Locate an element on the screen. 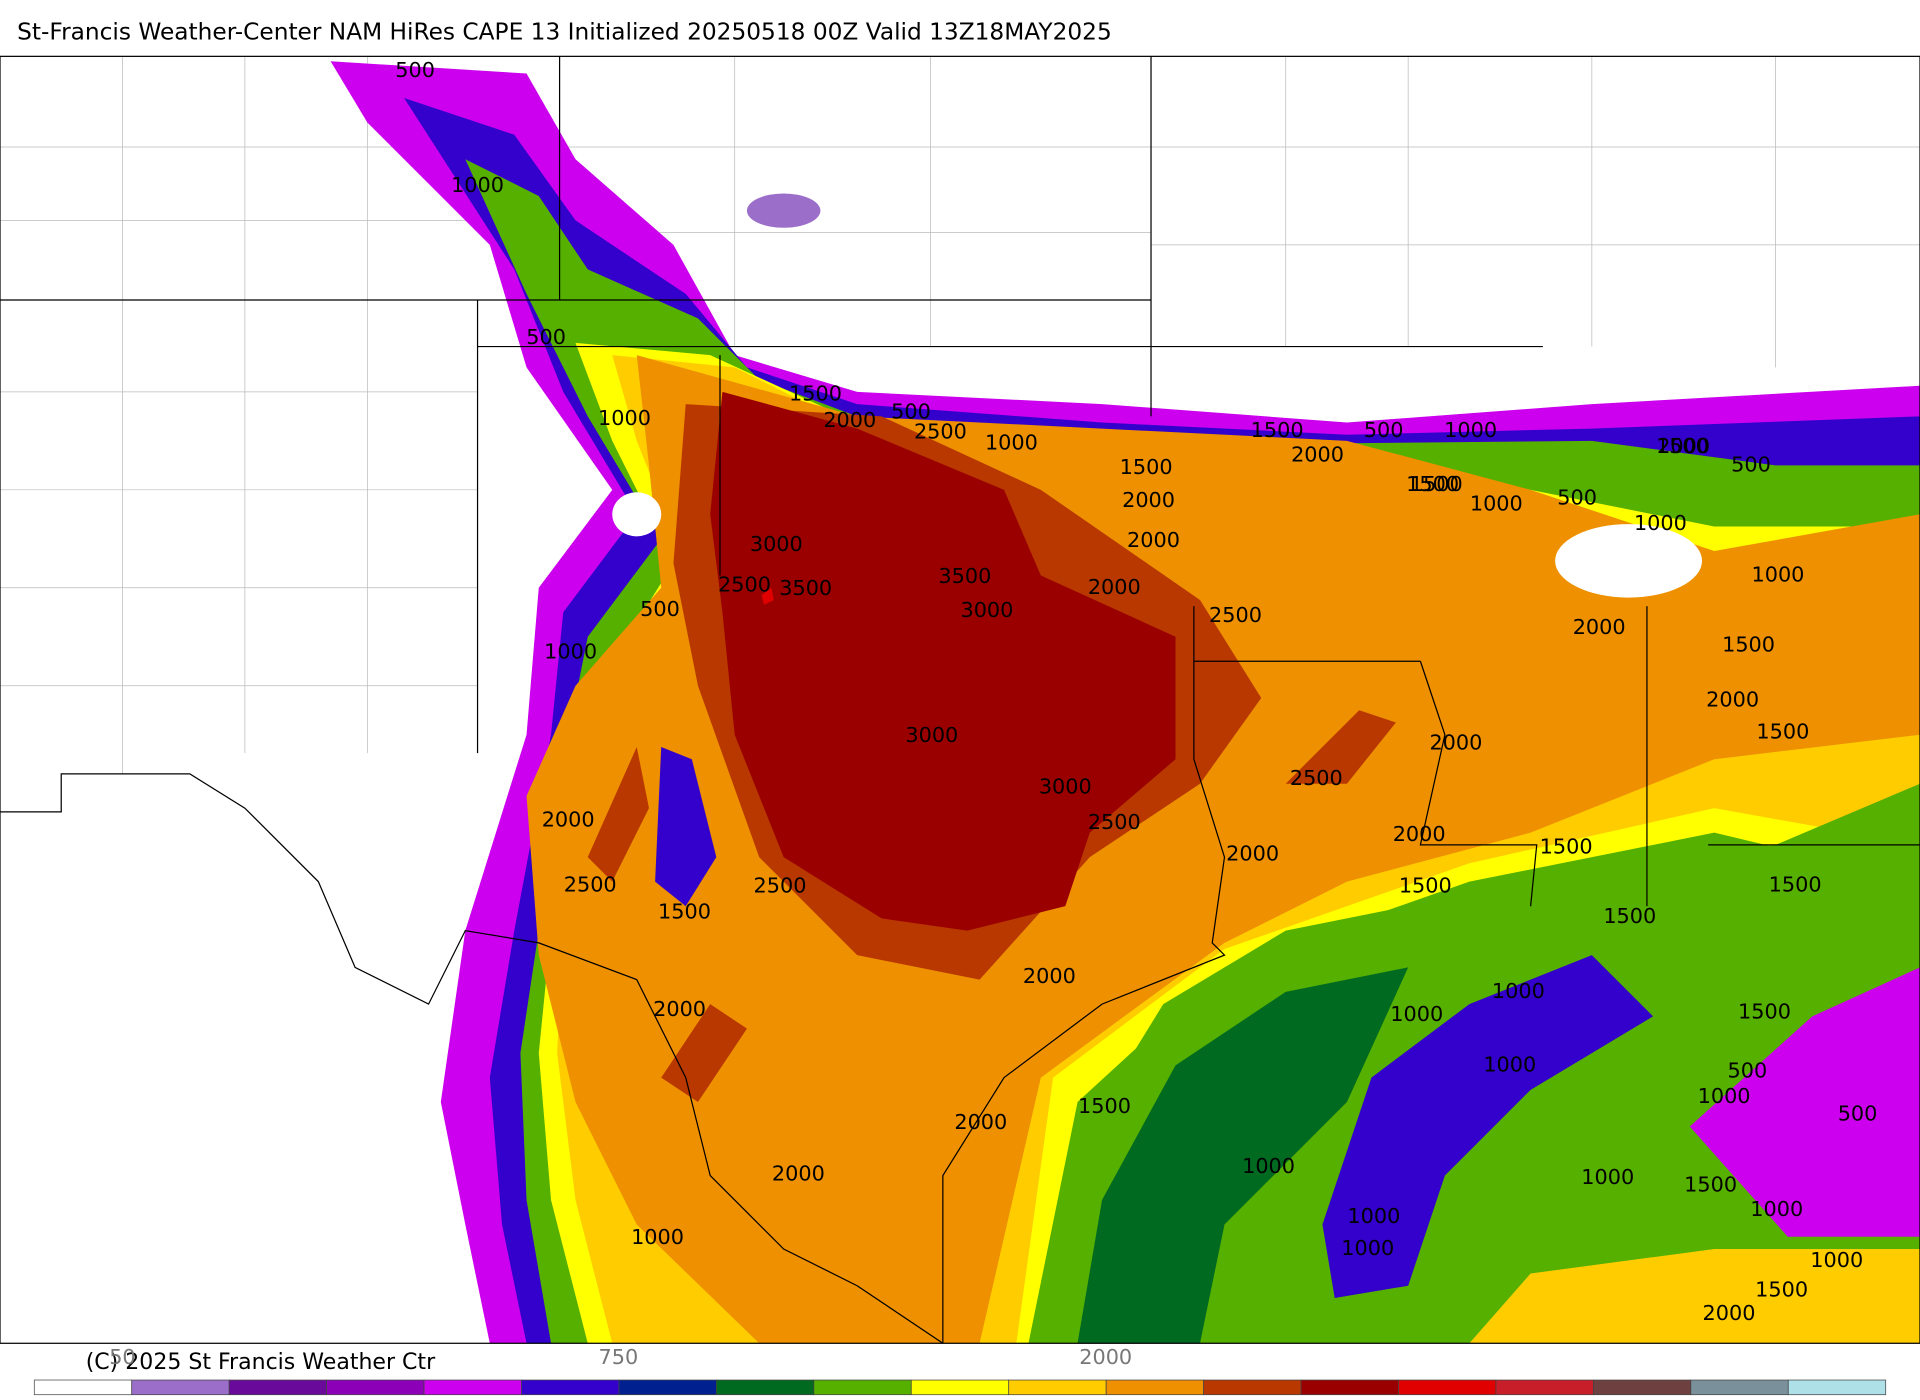 This screenshot has width=1920, height=1400. cape-purple-south is located at coordinates (1804, 1102).